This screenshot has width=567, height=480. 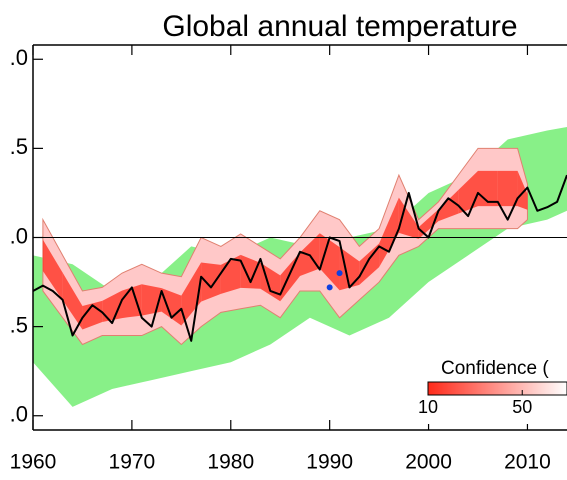 What do you see at coordinates (522, 407) in the screenshot?
I see `colorbar-tick-label: 50` at bounding box center [522, 407].